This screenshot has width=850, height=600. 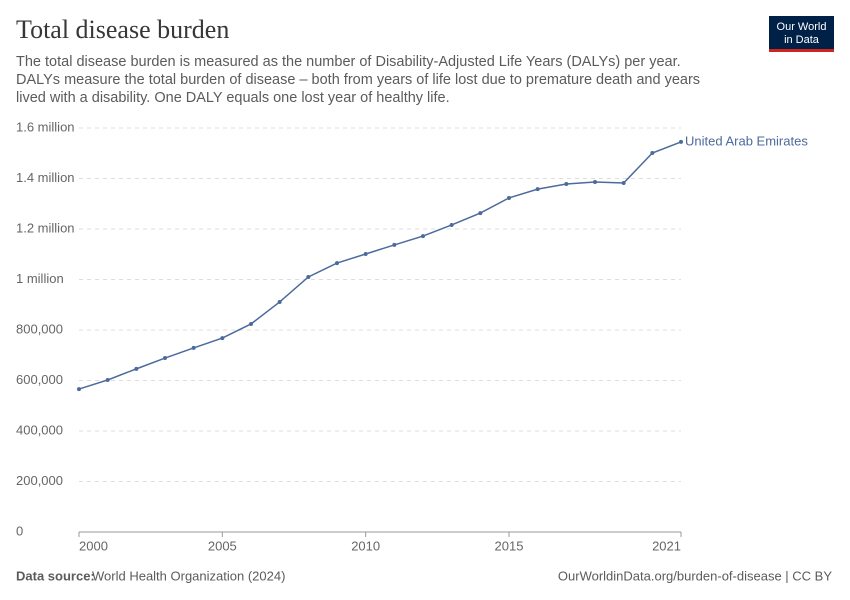 I want to click on logo-text: Our World, so click(x=802, y=27).